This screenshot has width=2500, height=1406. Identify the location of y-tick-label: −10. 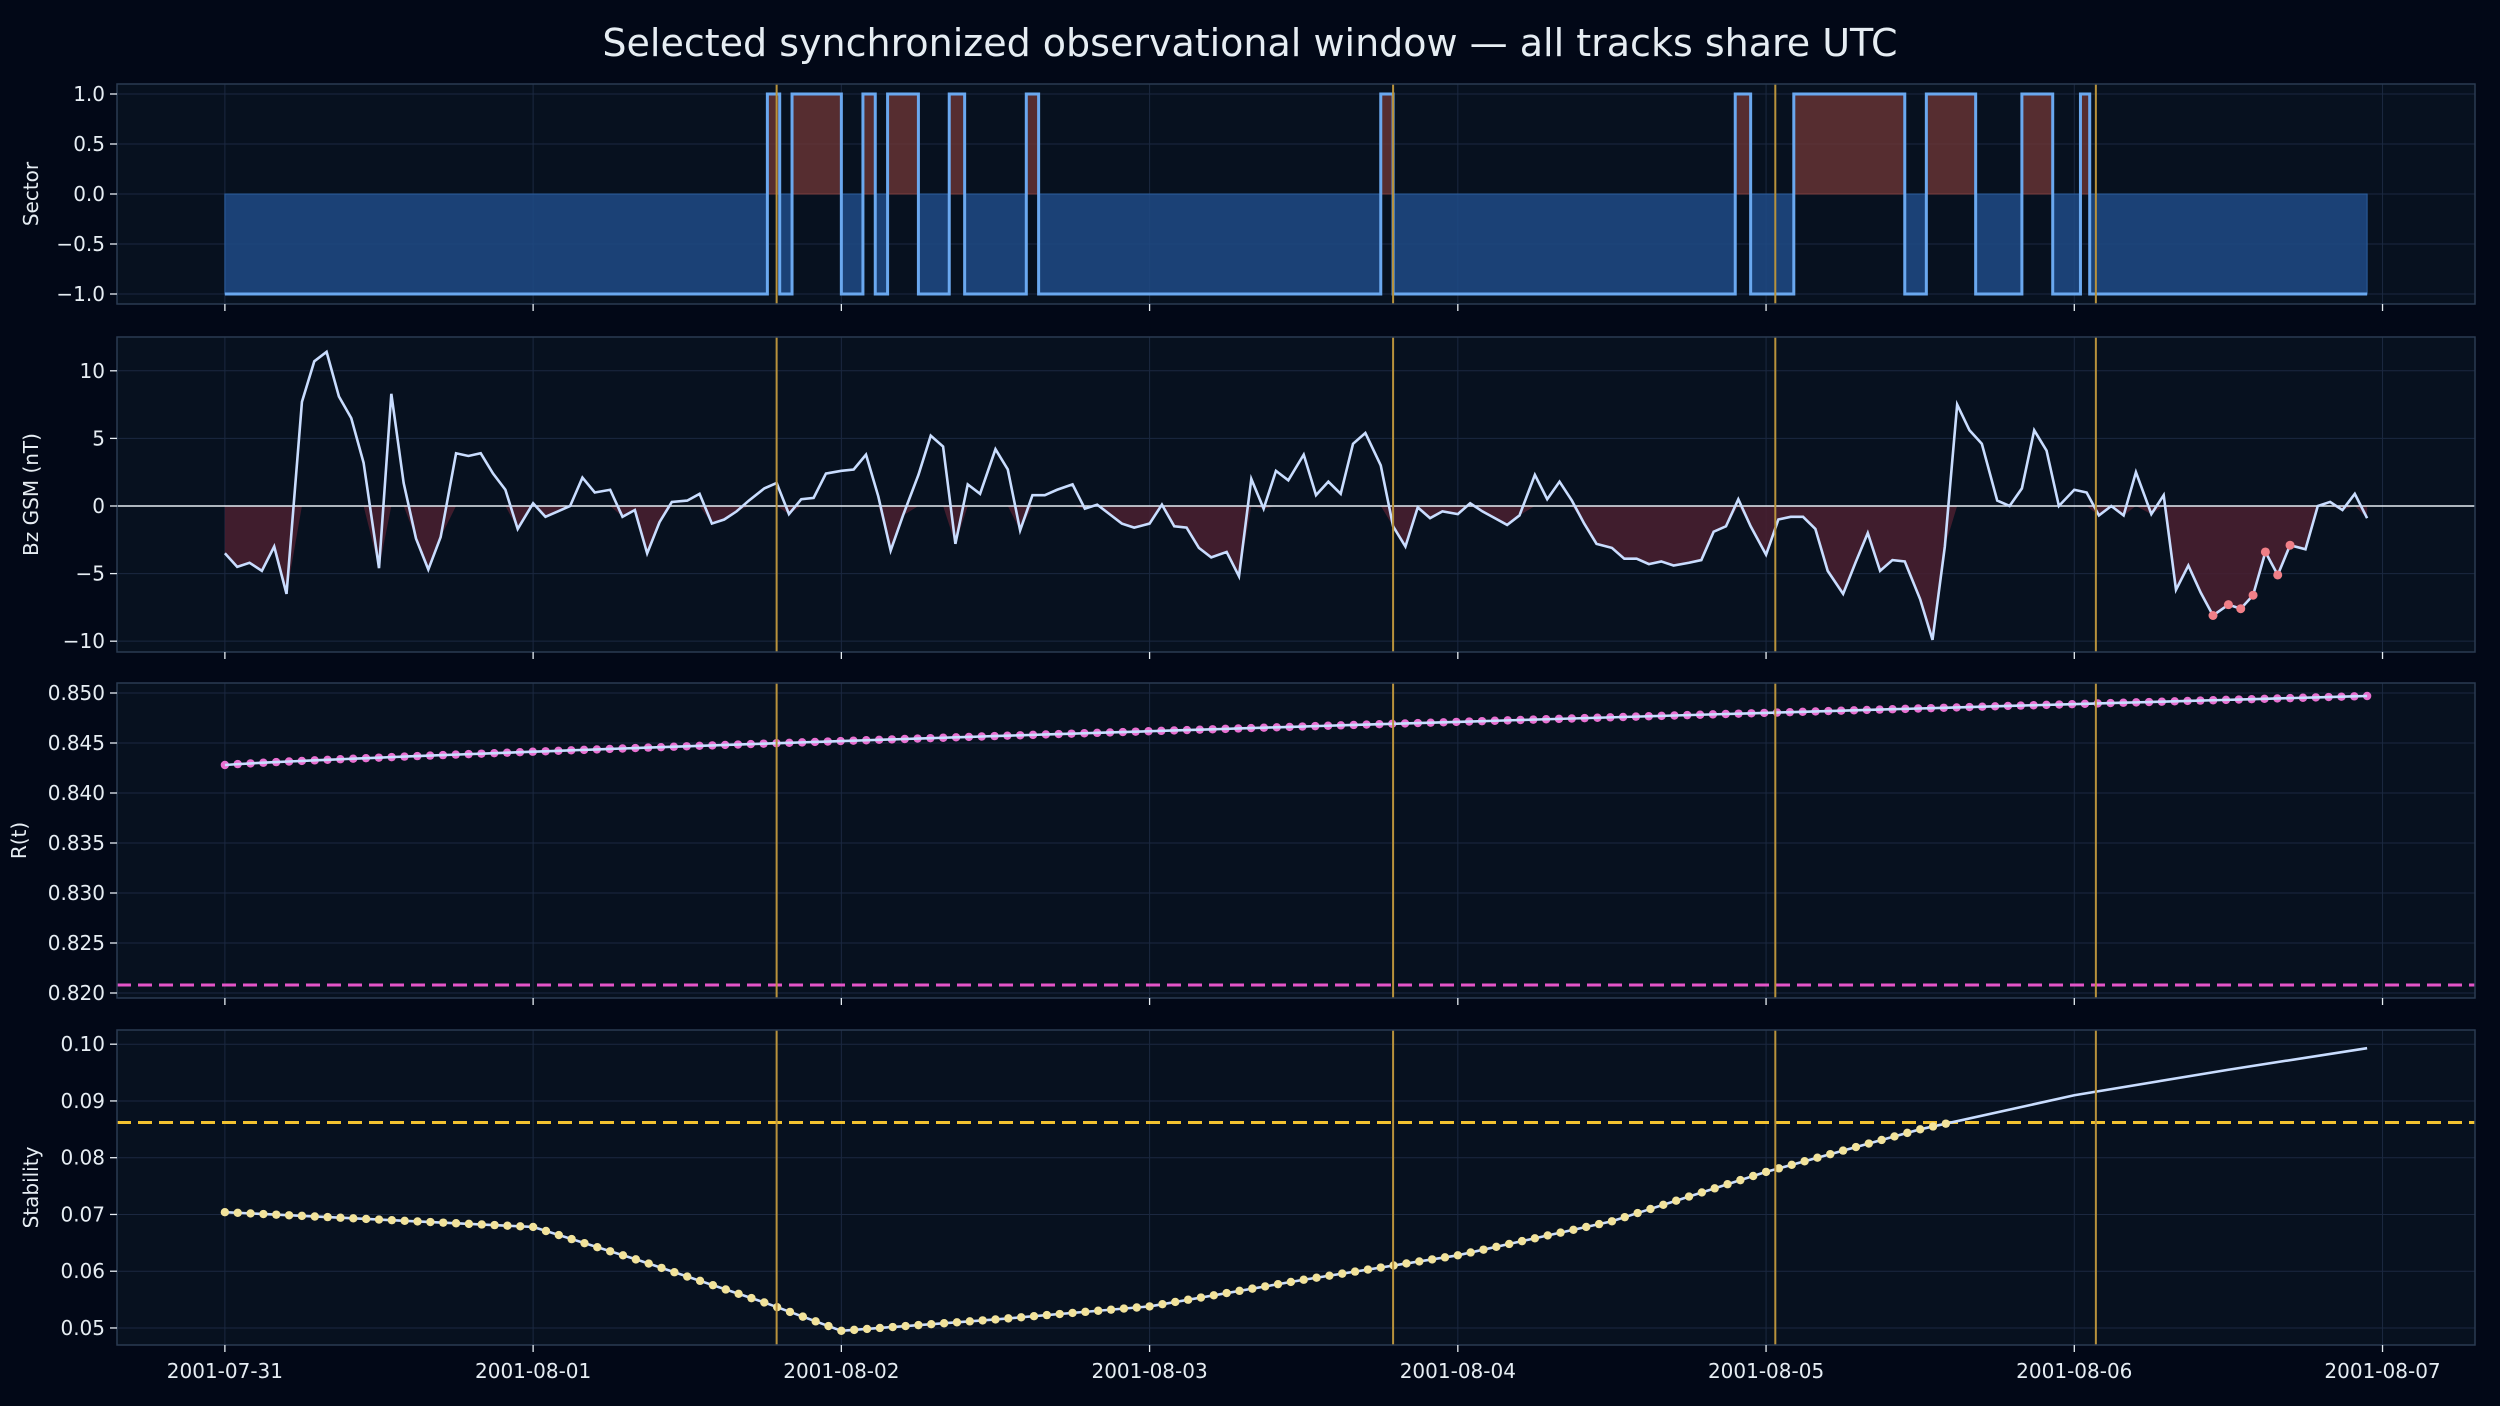
(84, 641).